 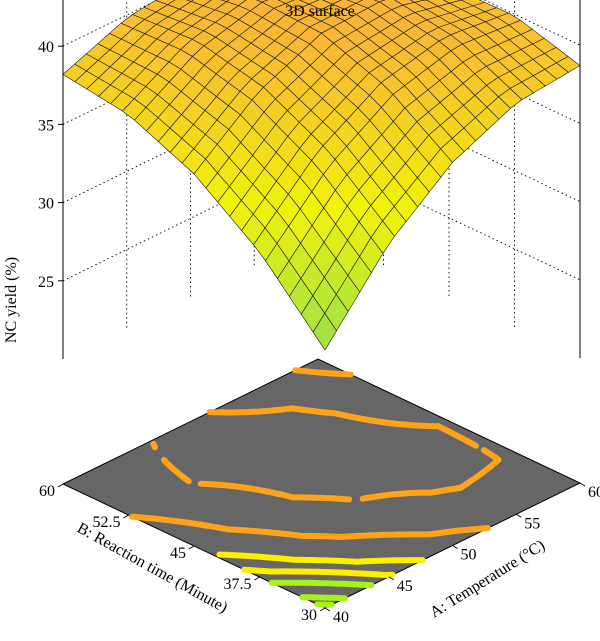 What do you see at coordinates (46, 282) in the screenshot?
I see `z-tick-label: 25` at bounding box center [46, 282].